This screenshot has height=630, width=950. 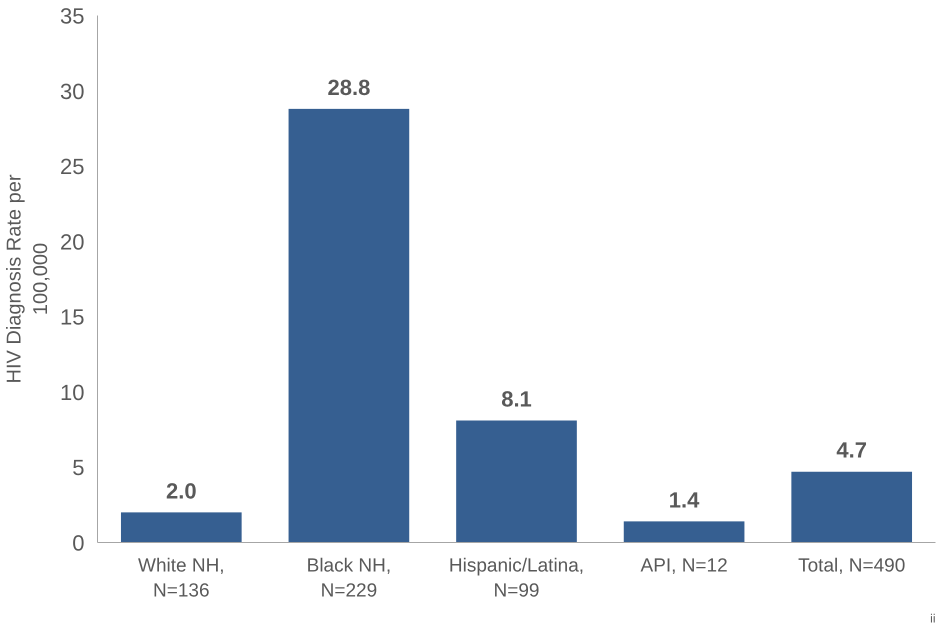 I want to click on y-tick-label: 0, so click(x=78, y=543).